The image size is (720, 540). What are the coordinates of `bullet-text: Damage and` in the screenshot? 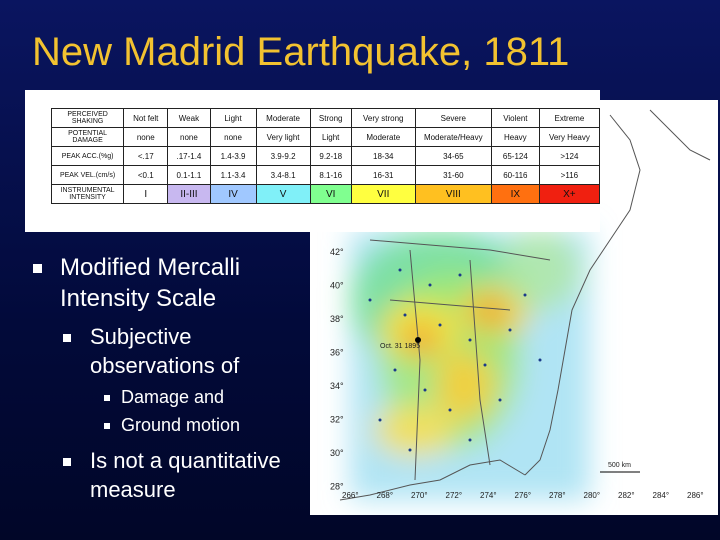 It's located at (173, 397).